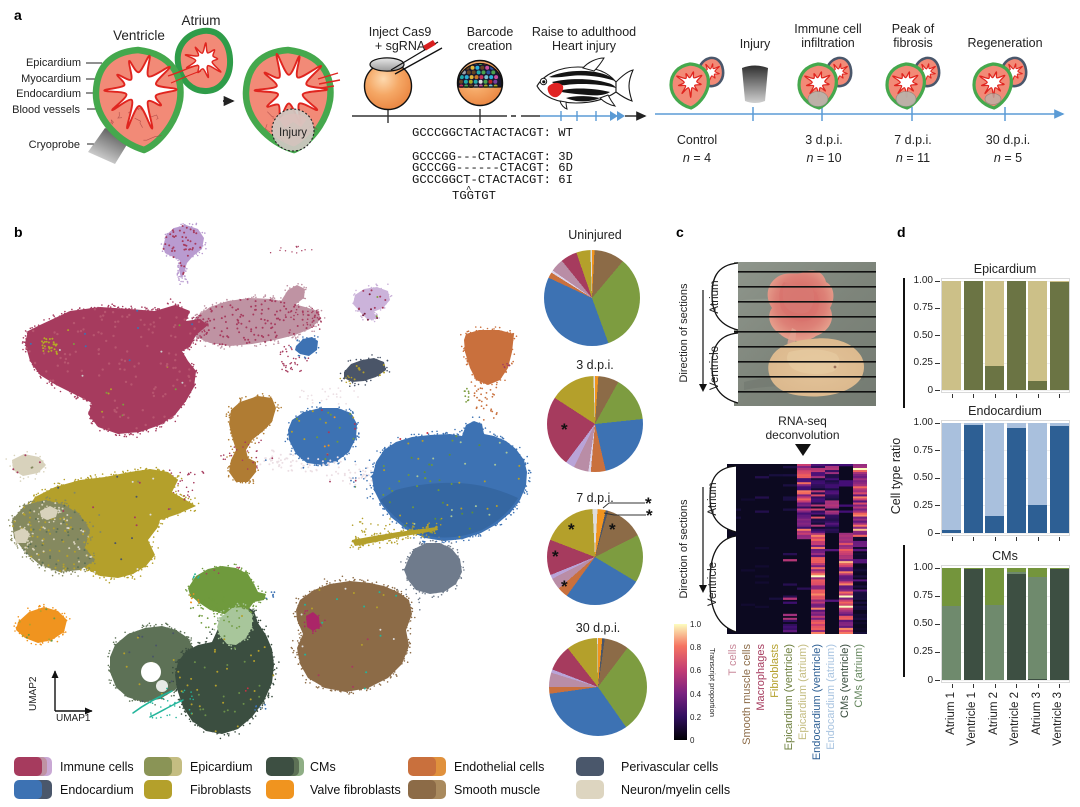 This screenshot has height=807, width=1080. What do you see at coordinates (53, 63) in the screenshot?
I see `svg-text: Epicardium` at bounding box center [53, 63].